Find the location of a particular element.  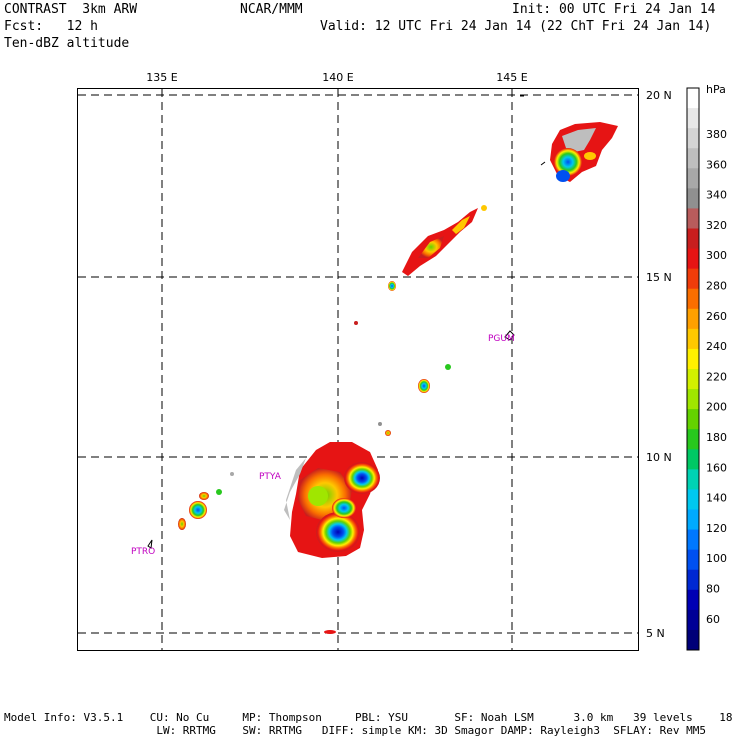

lat-label-10n: 10 N is located at coordinates (659, 457).